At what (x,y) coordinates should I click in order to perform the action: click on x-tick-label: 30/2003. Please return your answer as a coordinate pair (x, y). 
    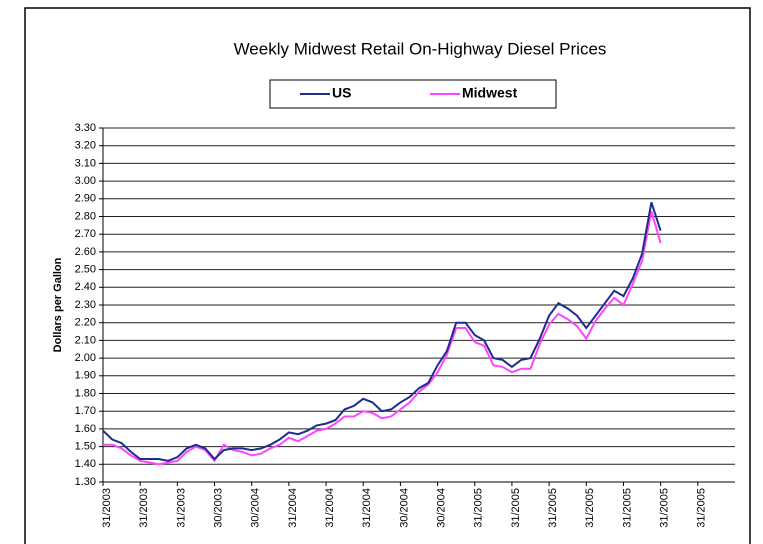
    Looking at the image, I should click on (218, 508).